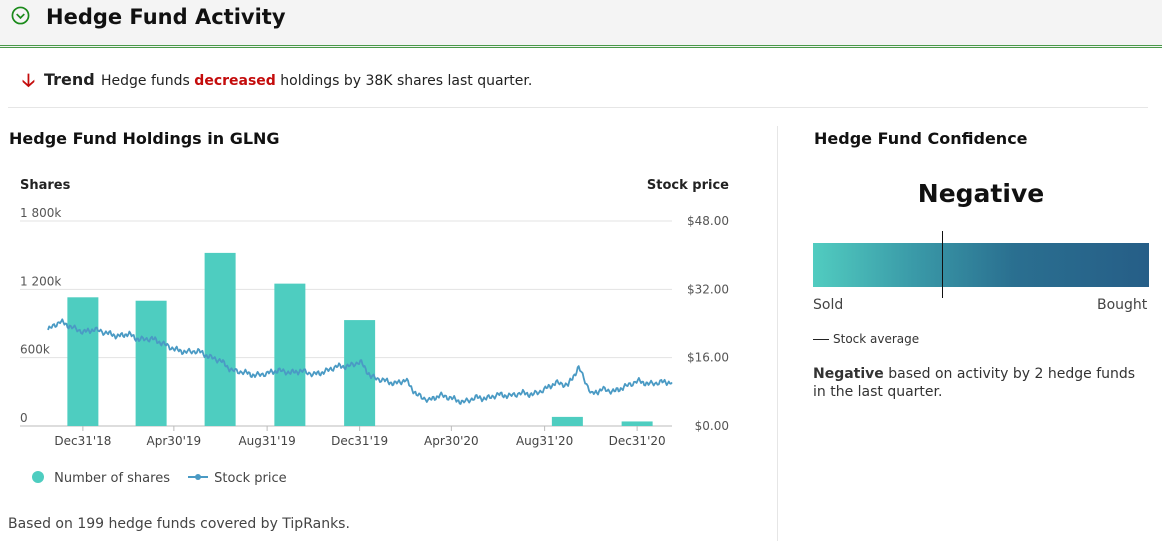 The width and height of the screenshot is (1162, 541). Describe the element at coordinates (1122, 305) in the screenshot. I see `bought-label: Bought` at that location.